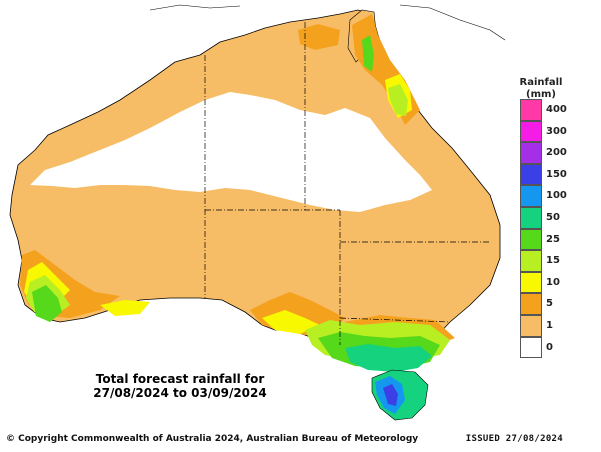  What do you see at coordinates (180, 379) in the screenshot?
I see `caption-line-1: Total forecast rainfall for` at bounding box center [180, 379].